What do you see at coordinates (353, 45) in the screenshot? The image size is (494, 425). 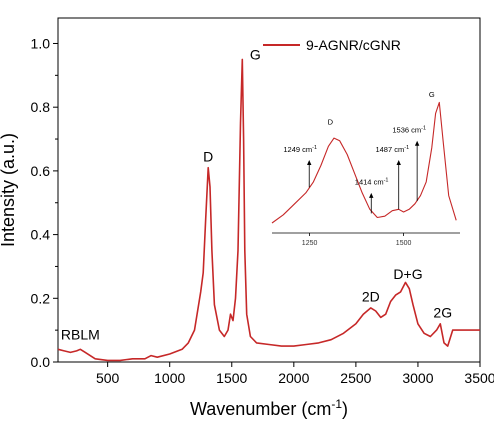 I see `legend-label: 9-AGNR/cGNR` at bounding box center [353, 45].